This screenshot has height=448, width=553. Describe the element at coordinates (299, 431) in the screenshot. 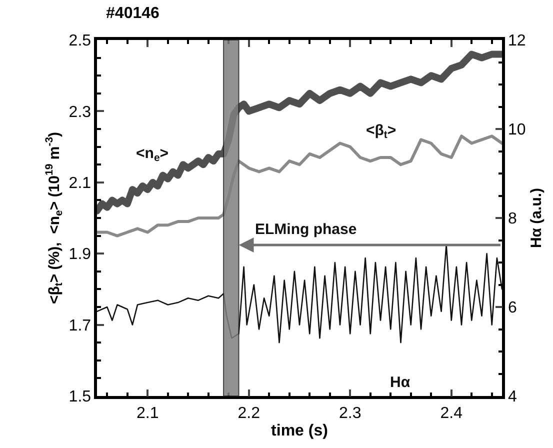

I see `x-axis-title: time (s)` at that location.